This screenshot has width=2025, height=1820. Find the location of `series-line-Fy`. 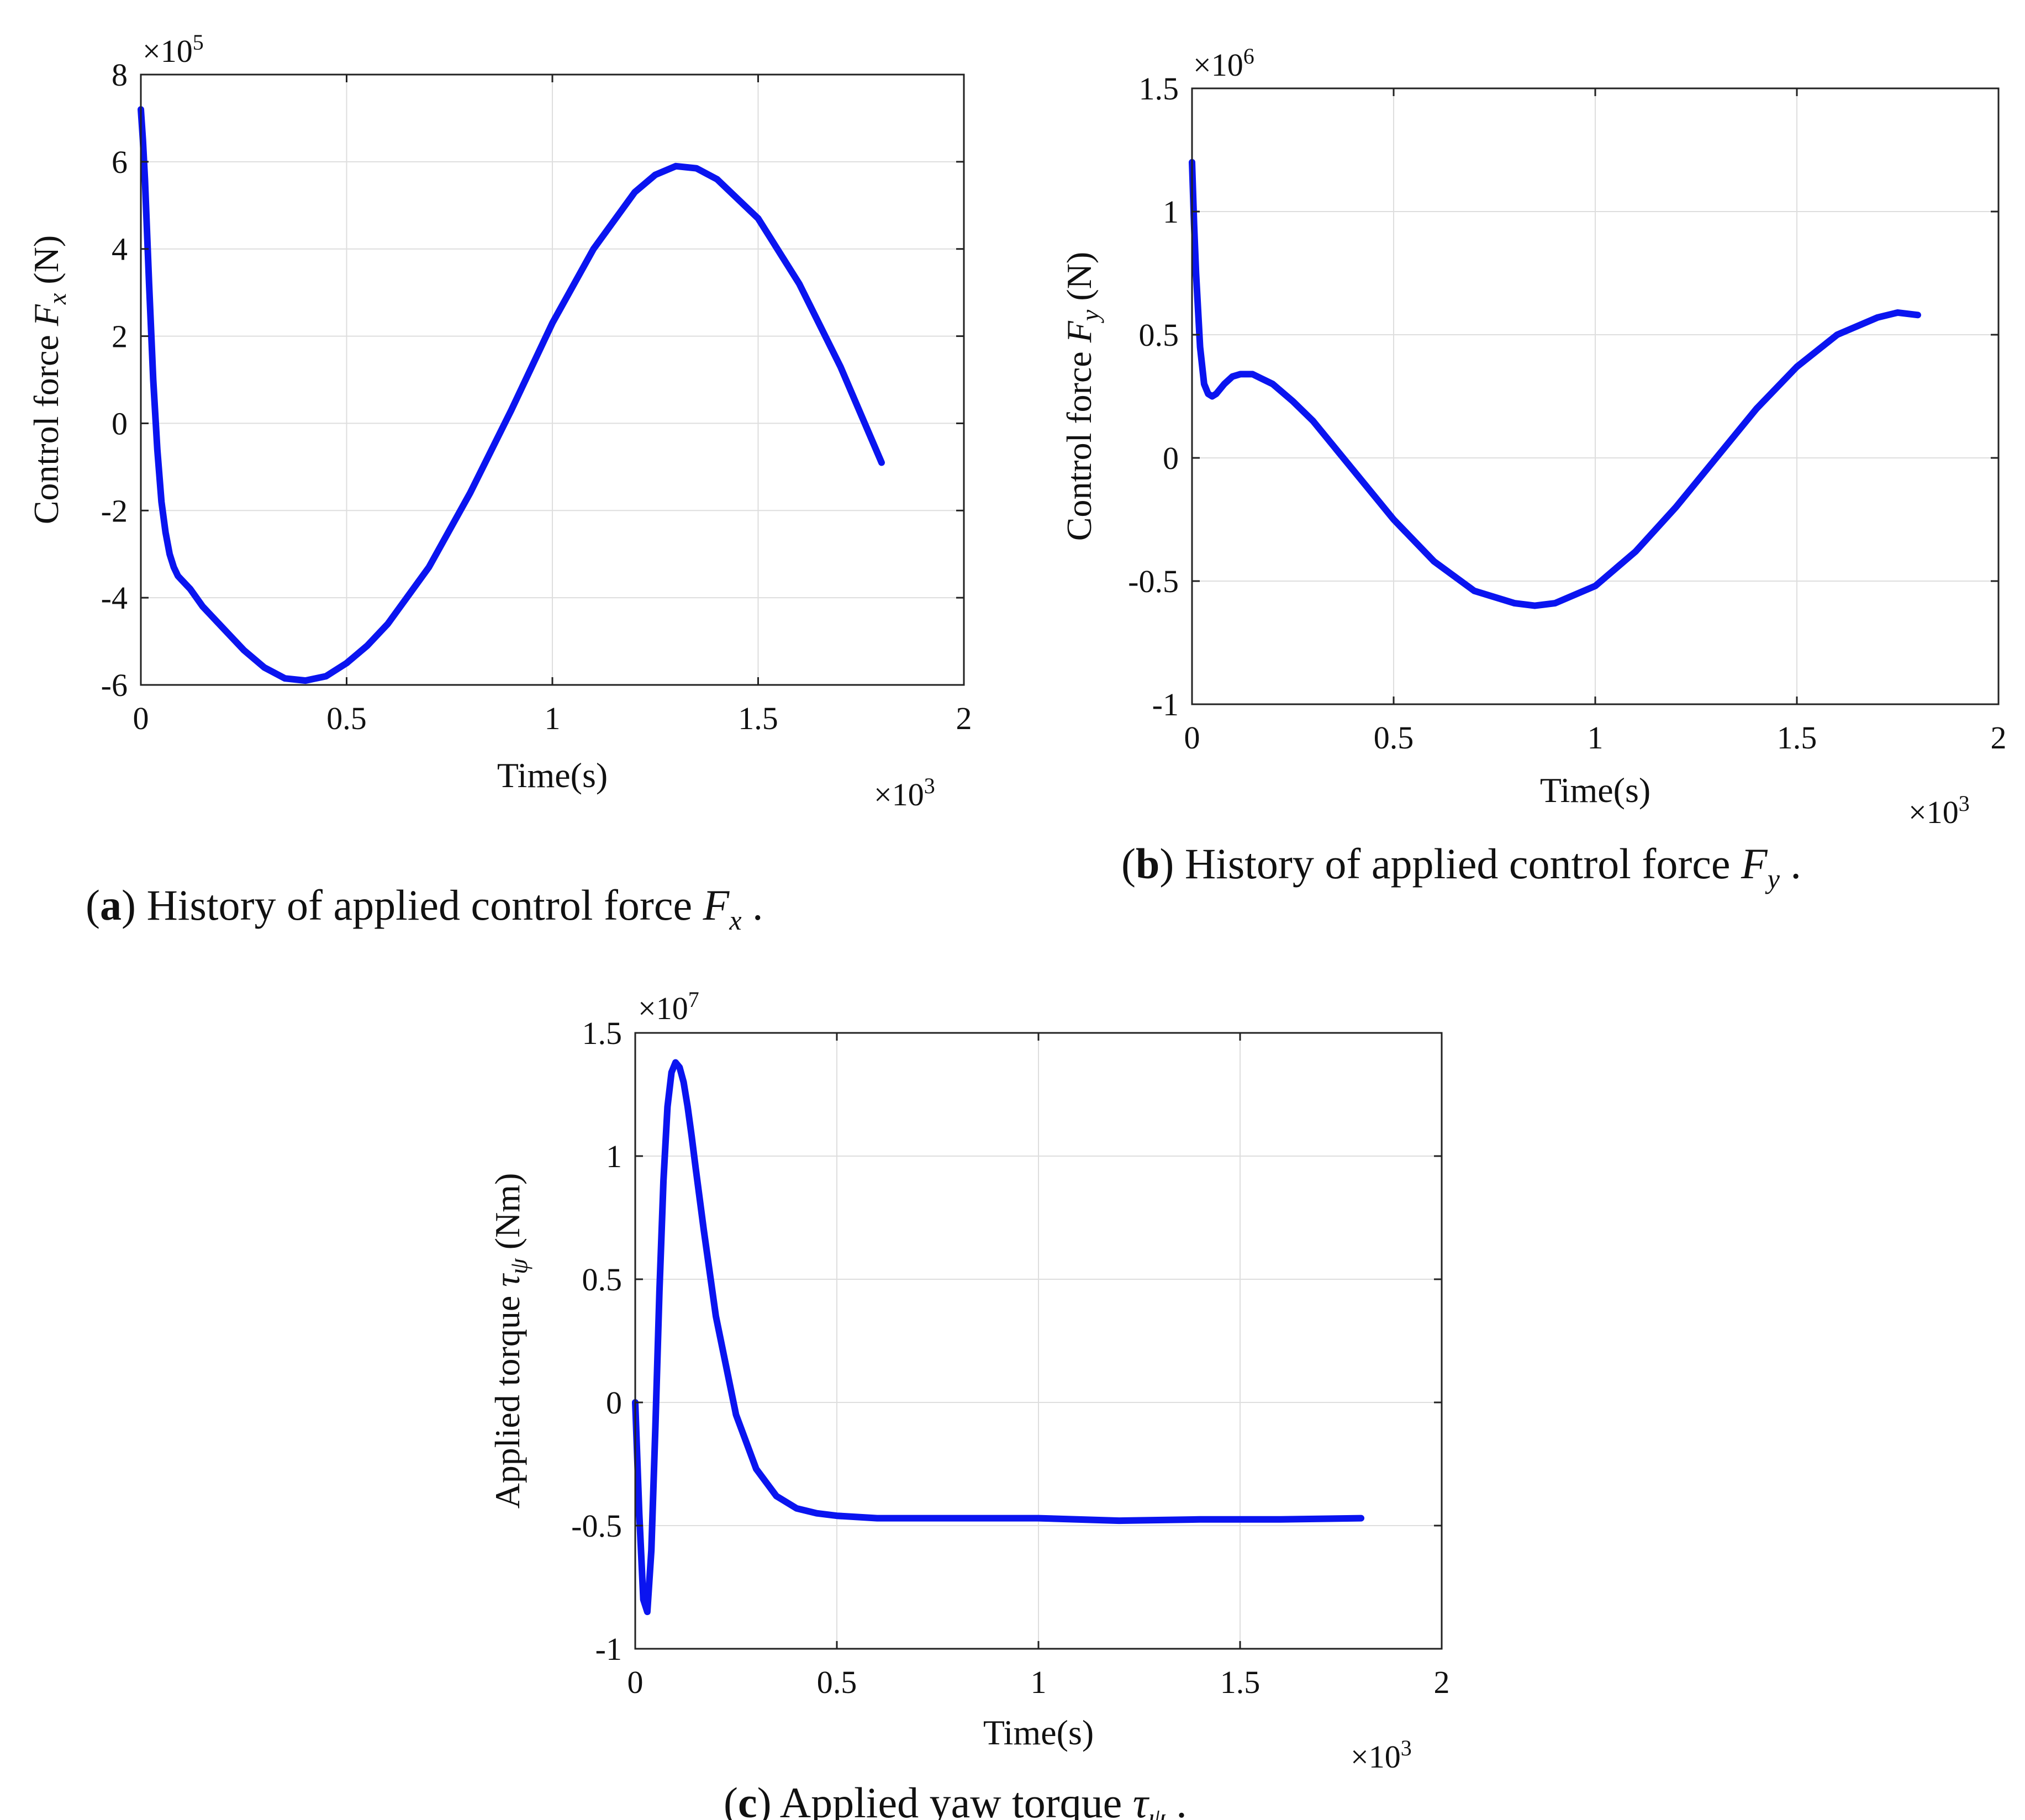

series-line-Fy is located at coordinates (1555, 384).